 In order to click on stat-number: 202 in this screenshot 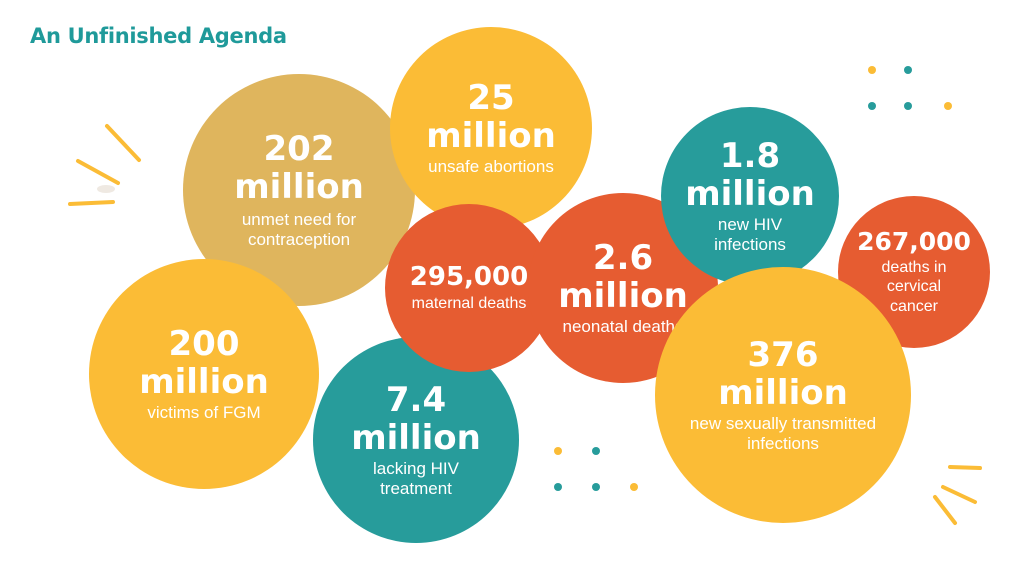, I will do `click(299, 148)`.